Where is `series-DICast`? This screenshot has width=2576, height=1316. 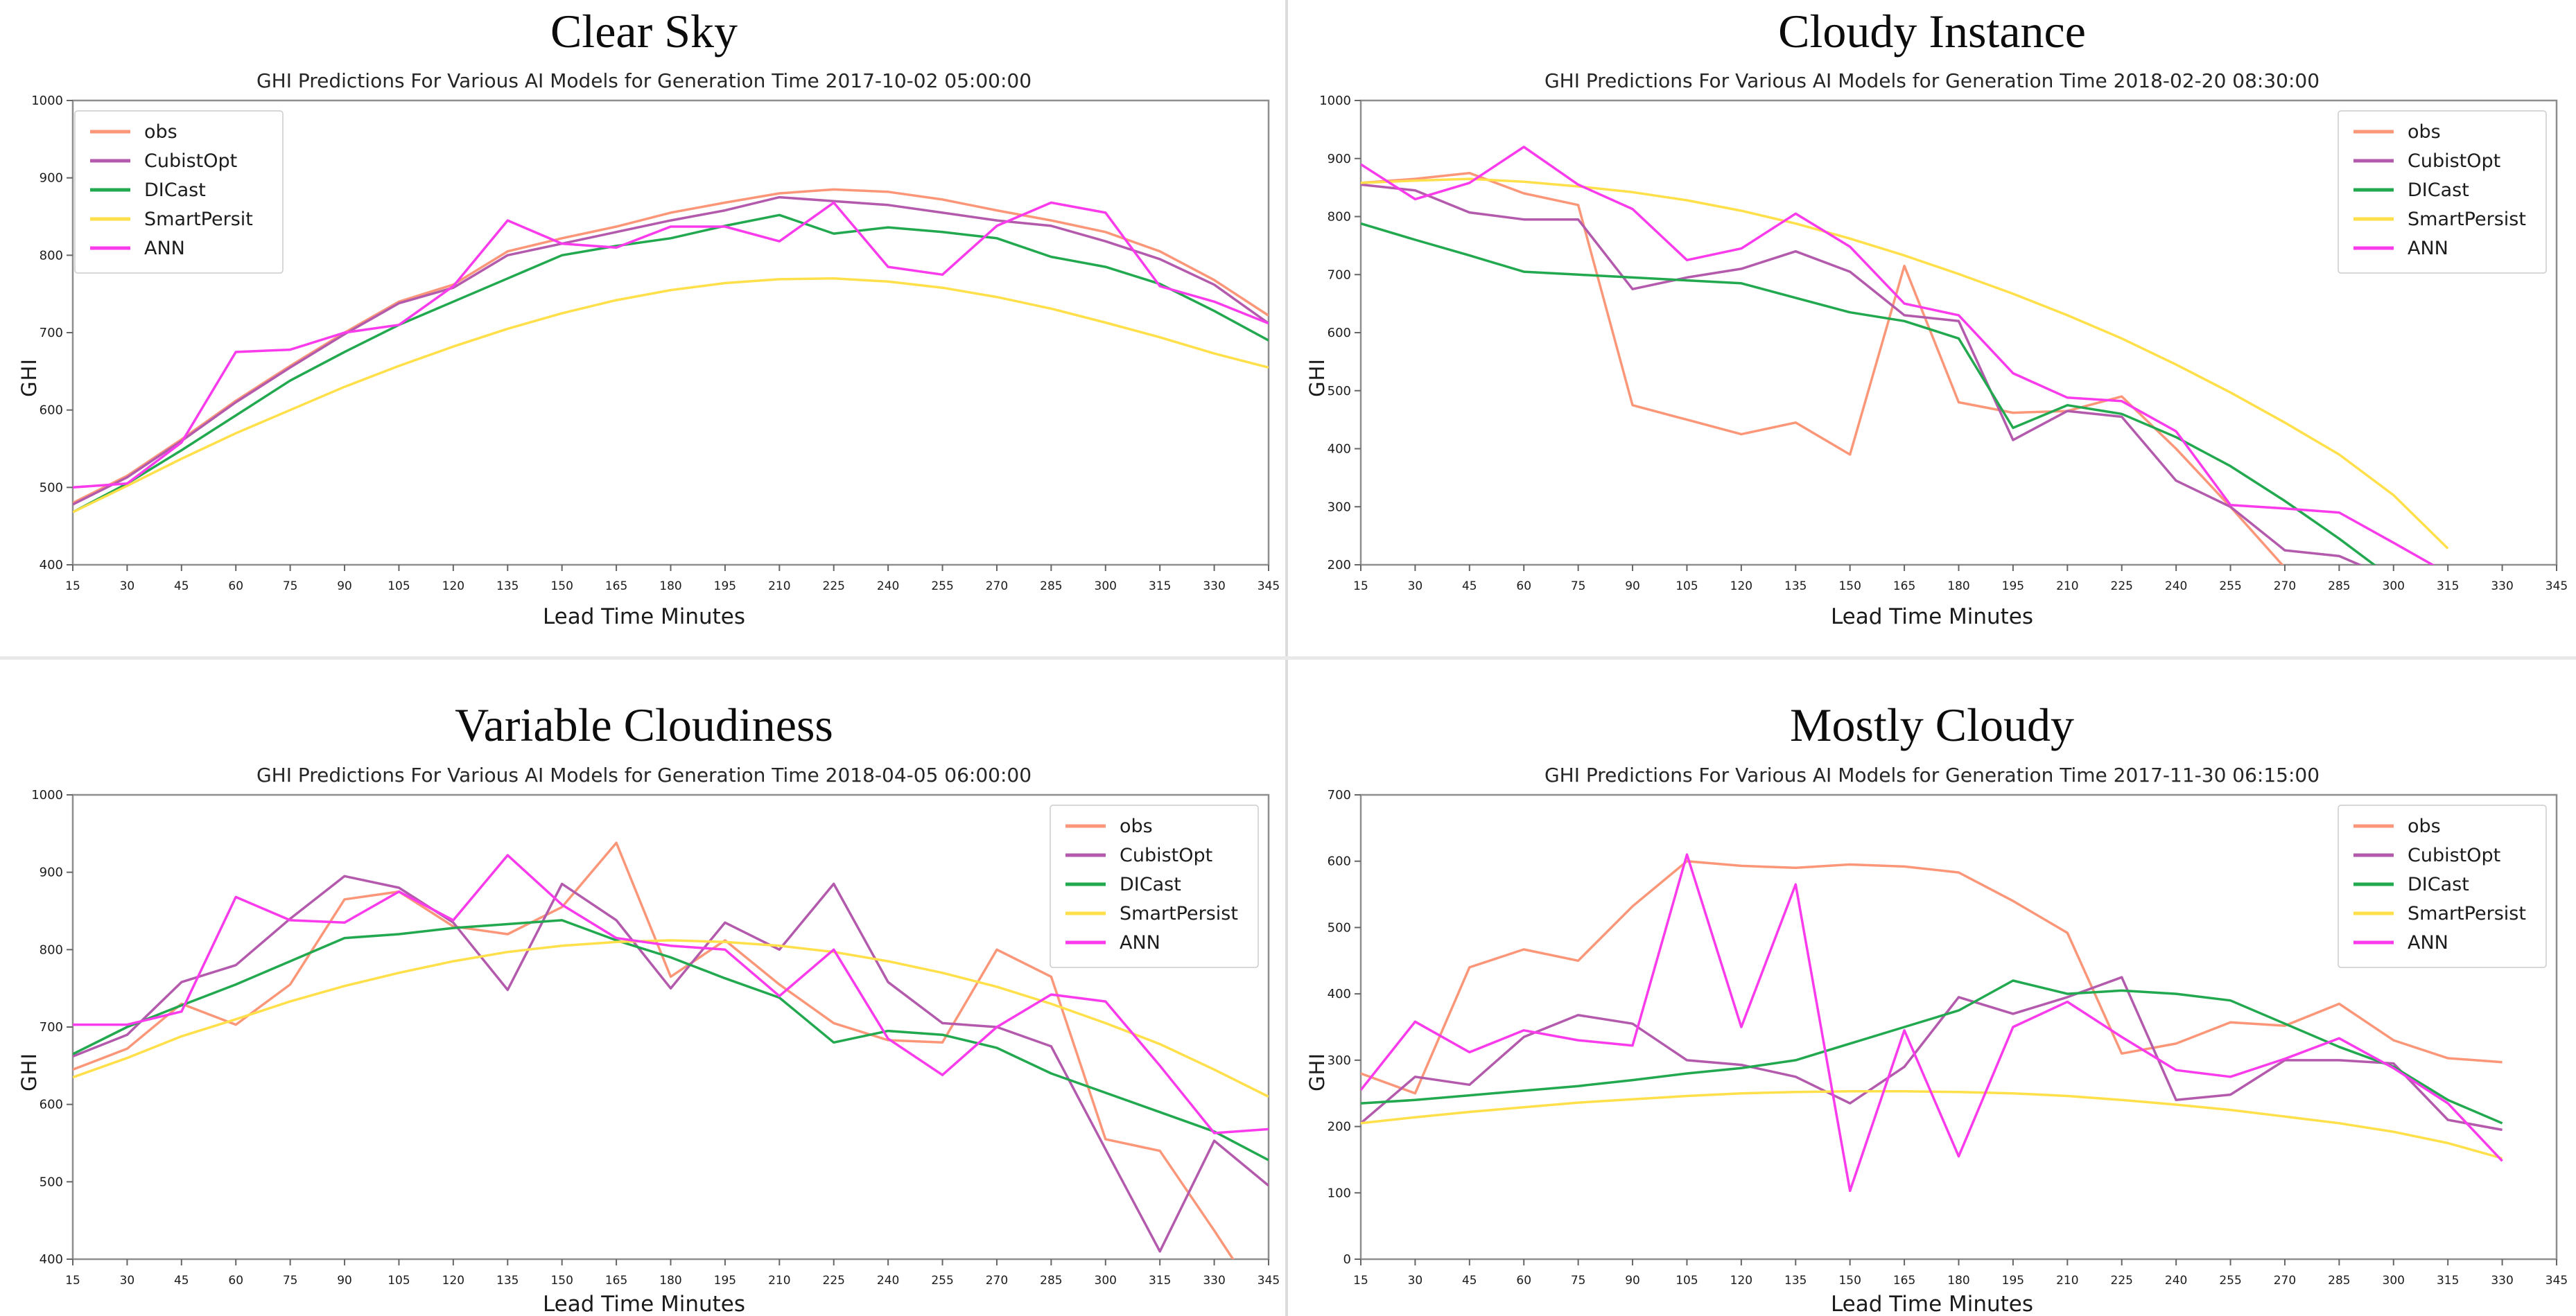 series-DICast is located at coordinates (671, 363).